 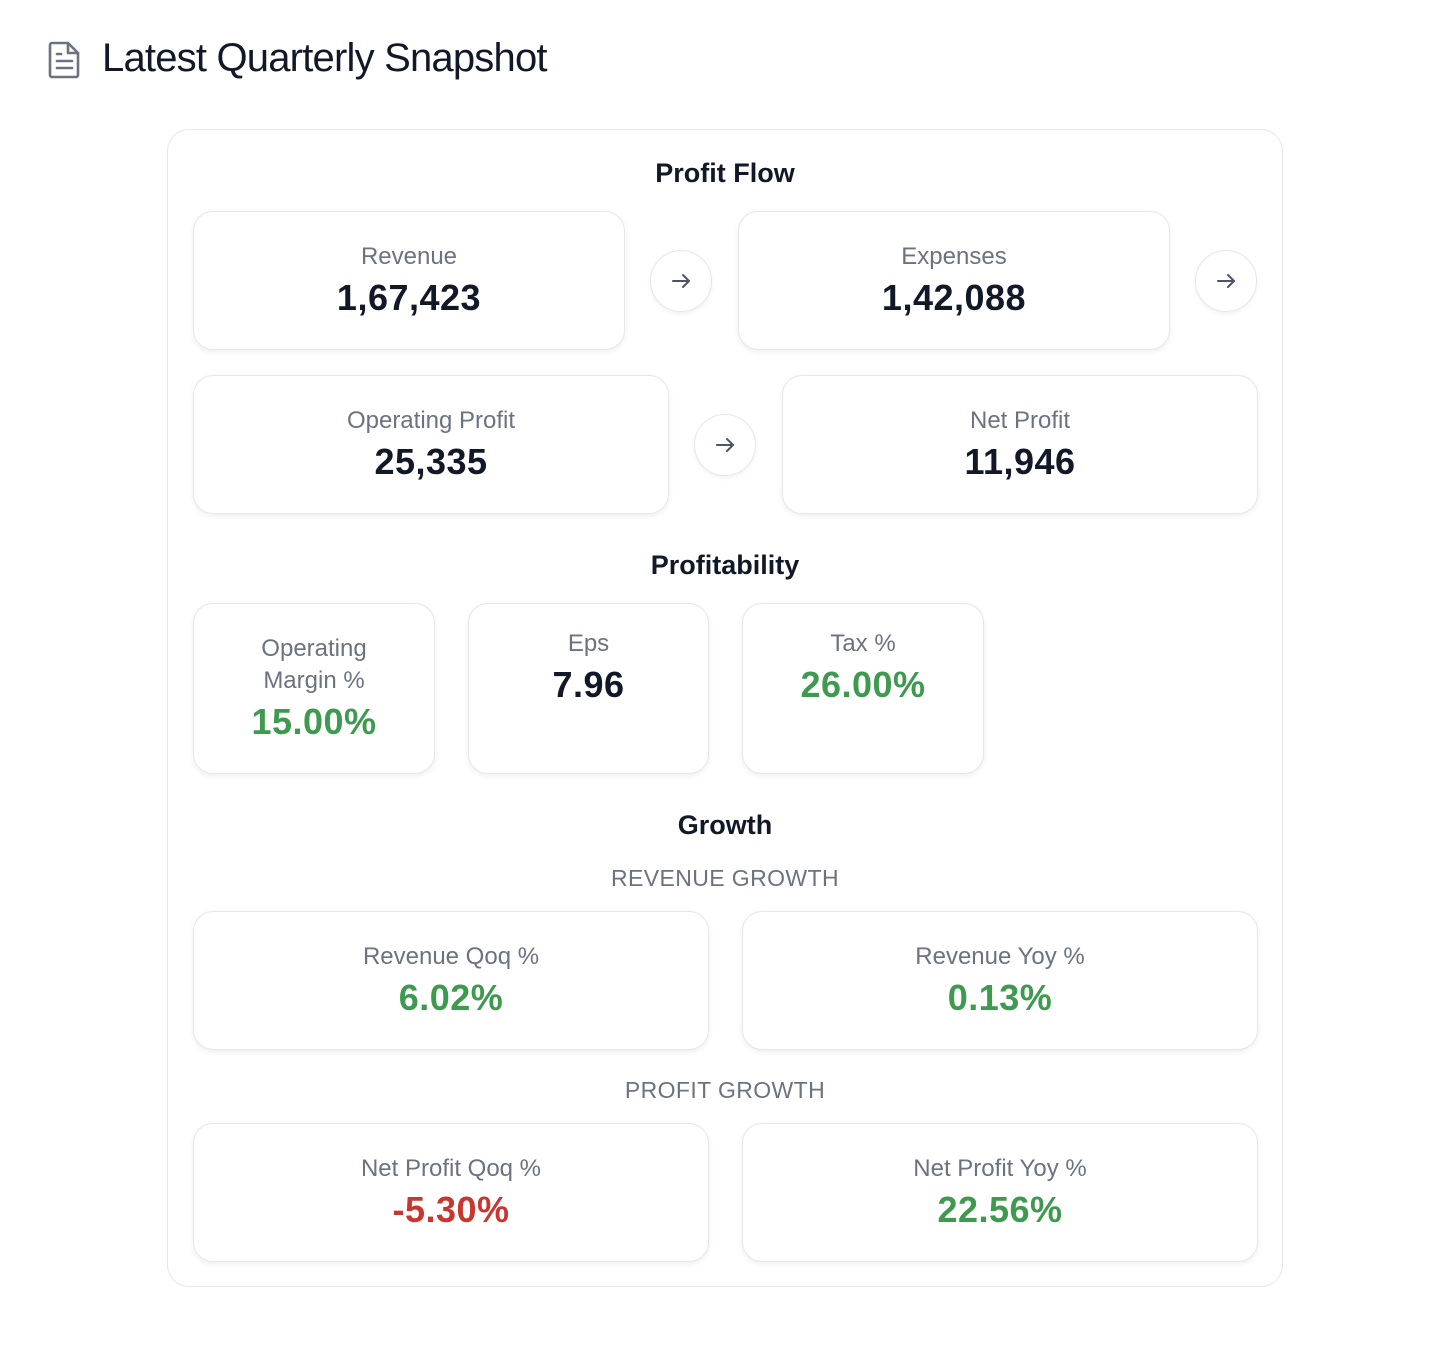 I want to click on net-profit-card: Net Profit 11,946, so click(x=1020, y=444).